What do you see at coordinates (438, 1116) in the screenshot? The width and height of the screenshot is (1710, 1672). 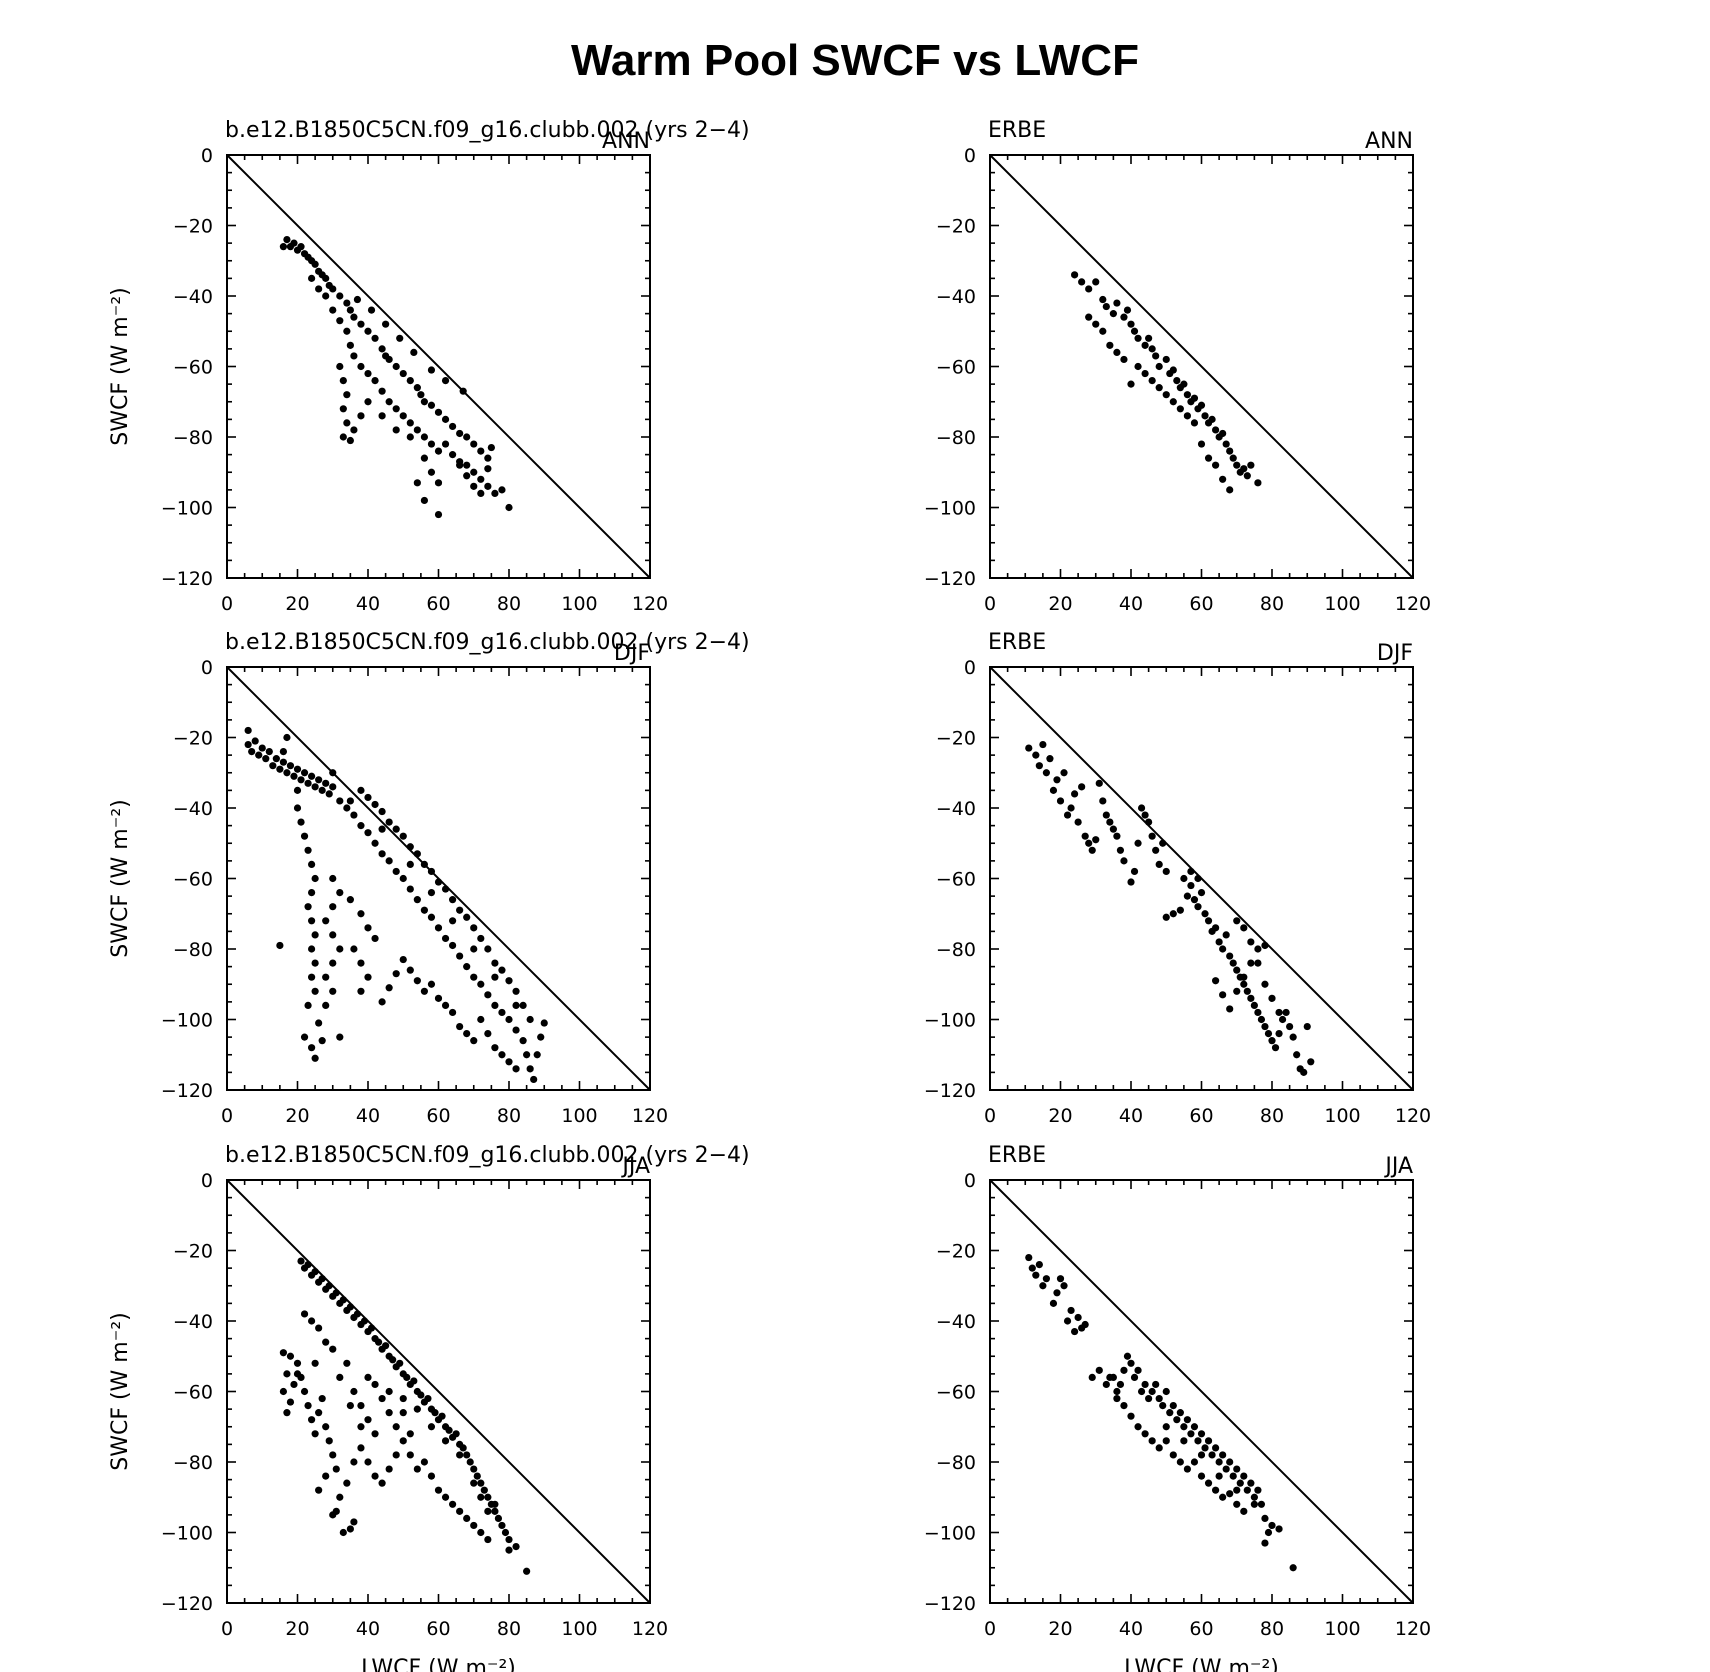 I see `x-tick-label: 60` at bounding box center [438, 1116].